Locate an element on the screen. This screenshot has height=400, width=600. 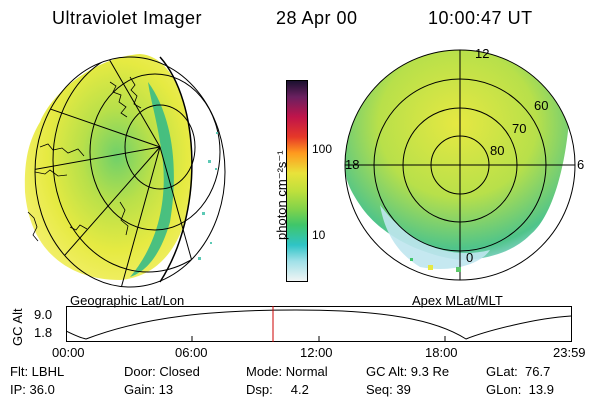
mlt-label-0: 0 is located at coordinates (470, 257).